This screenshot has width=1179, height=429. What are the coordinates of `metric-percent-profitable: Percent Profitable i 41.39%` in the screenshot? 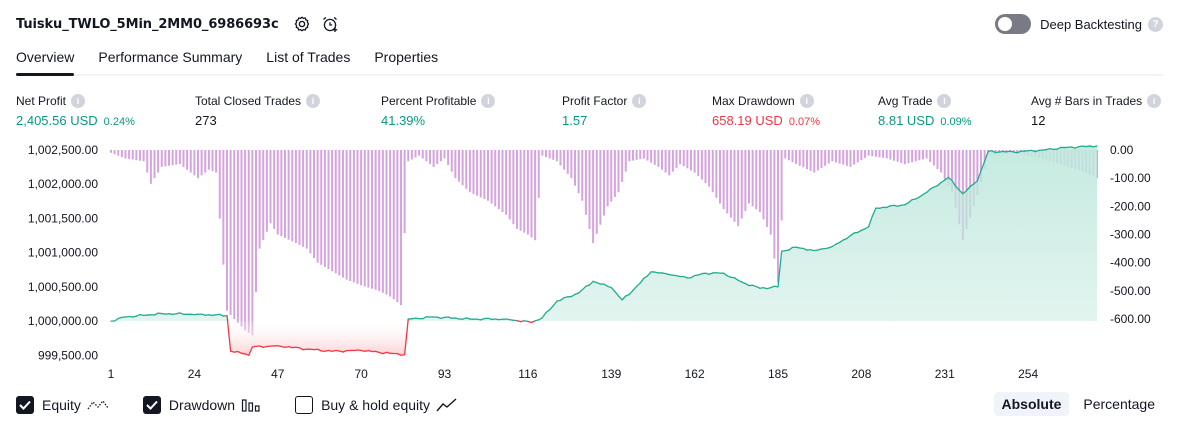 It's located at (438, 111).